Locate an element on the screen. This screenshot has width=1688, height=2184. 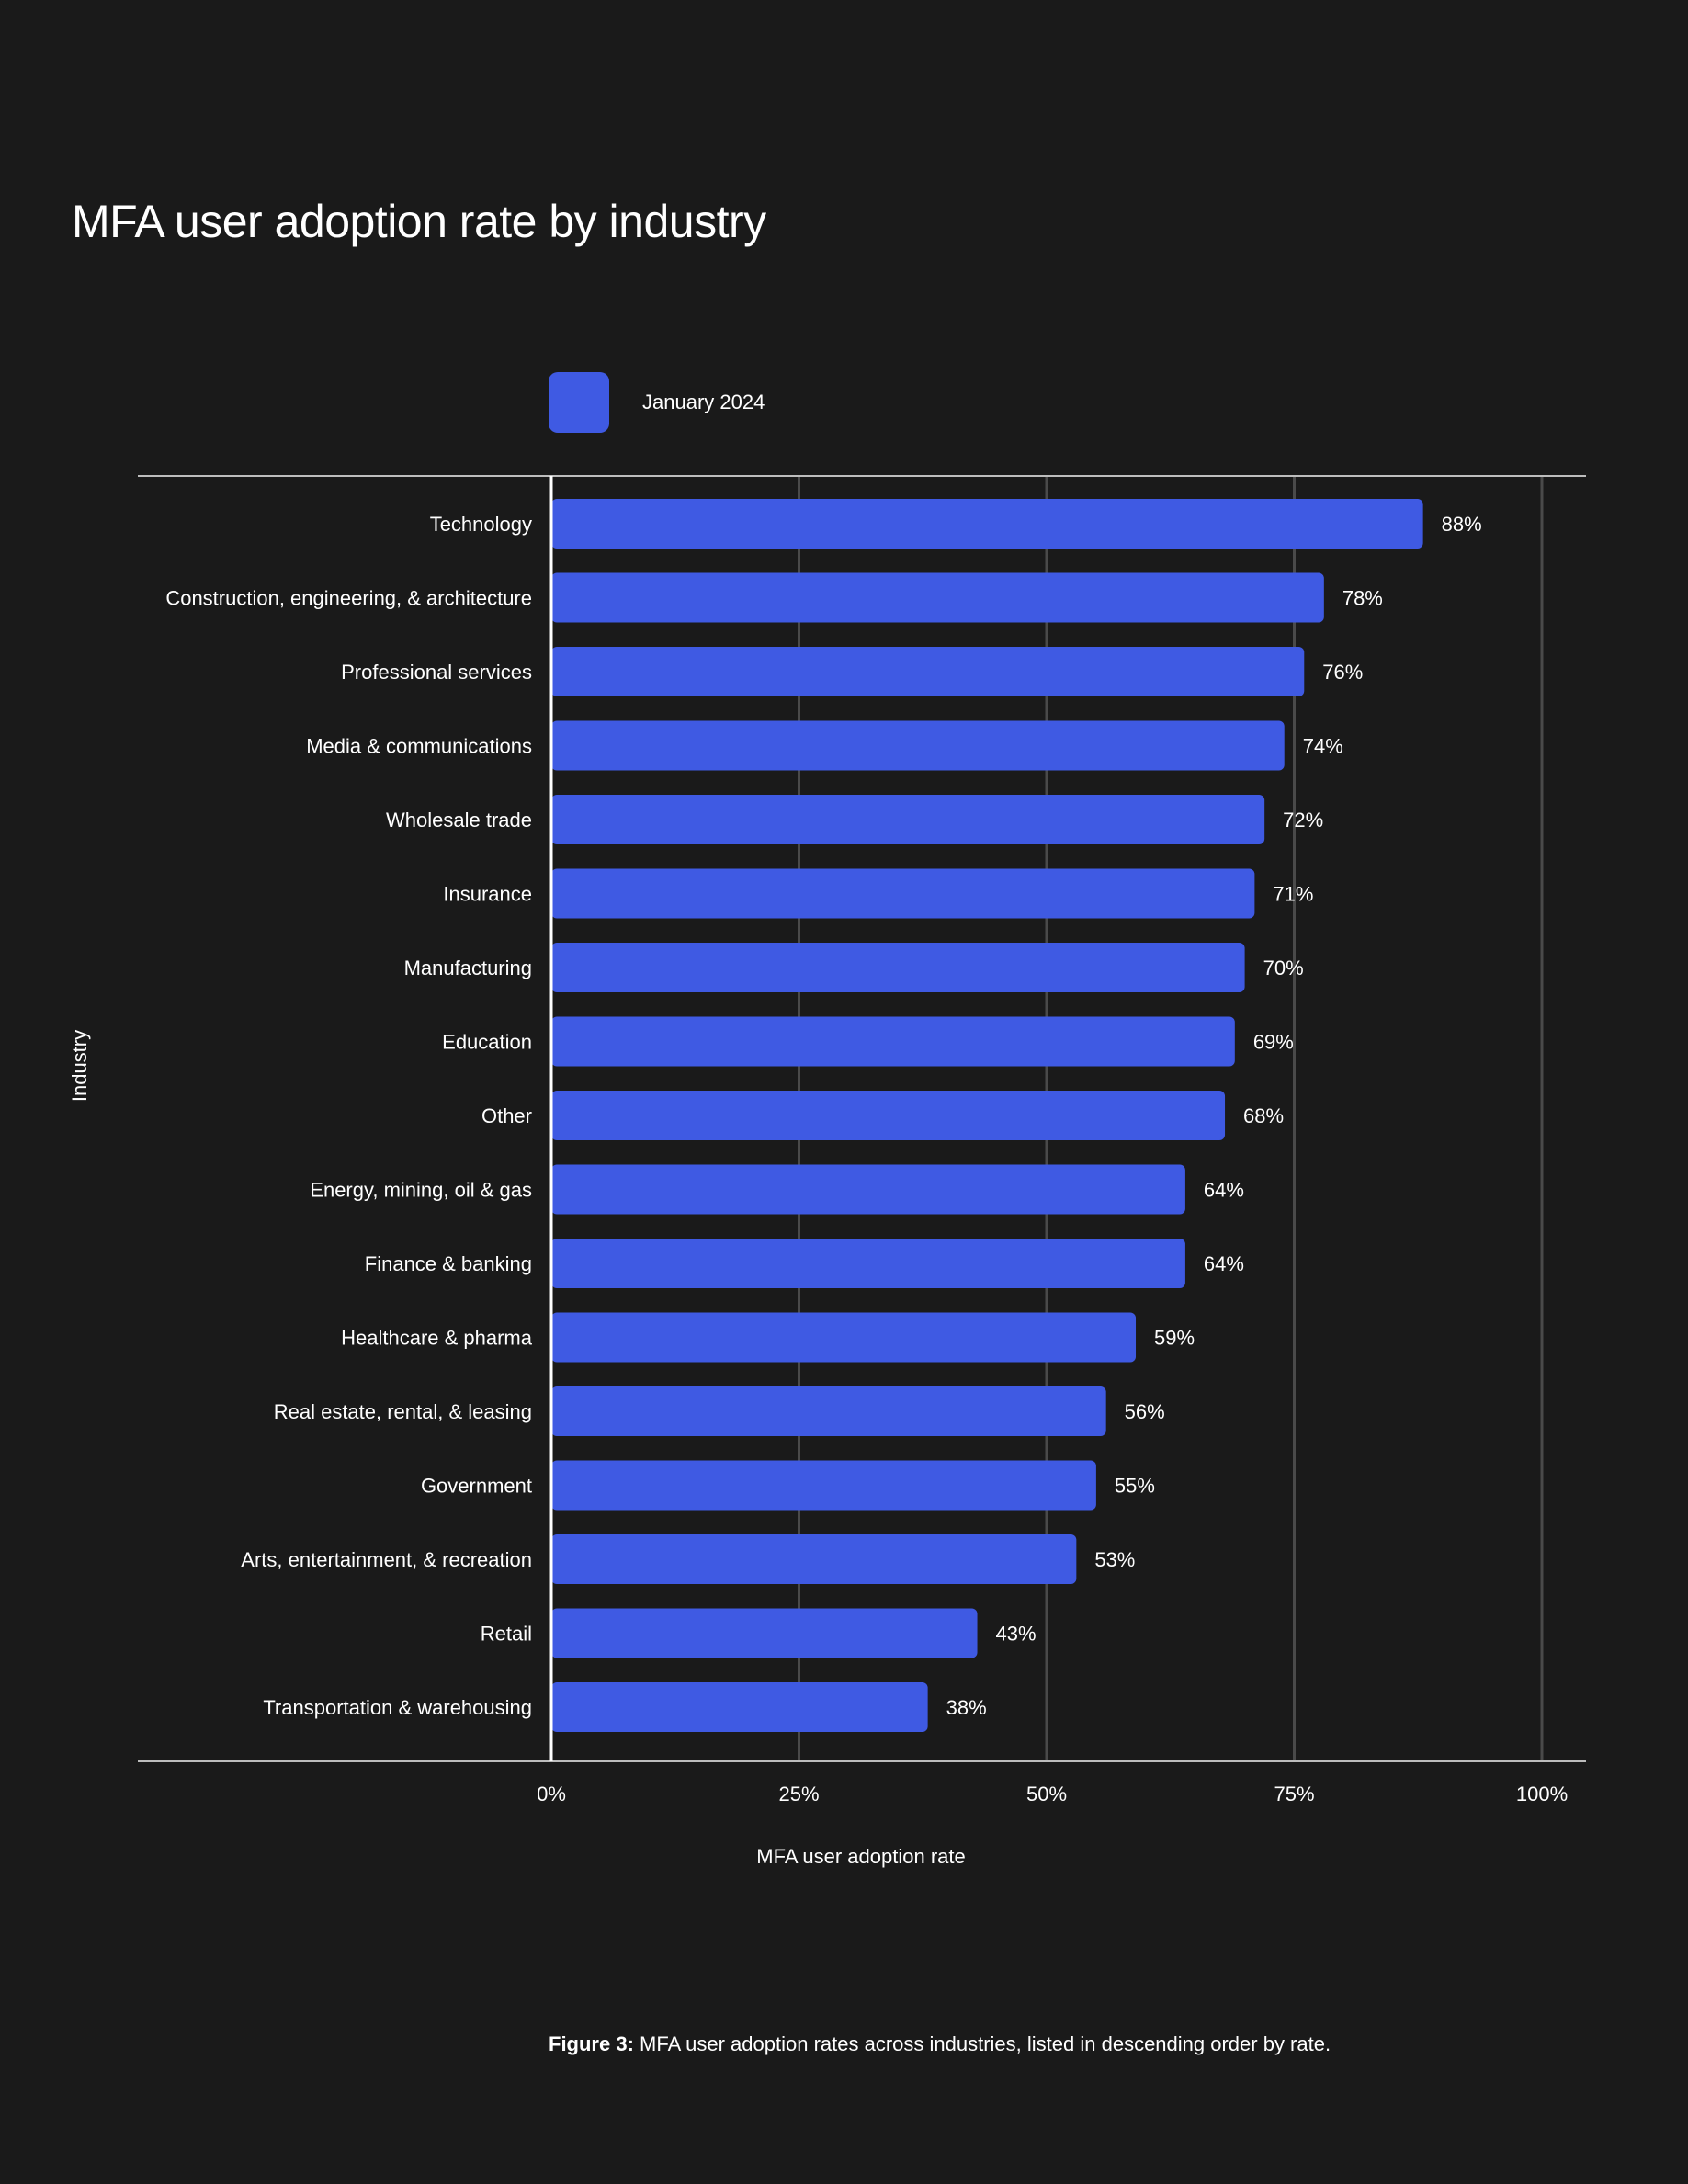
data-label: 78% is located at coordinates (1362, 598).